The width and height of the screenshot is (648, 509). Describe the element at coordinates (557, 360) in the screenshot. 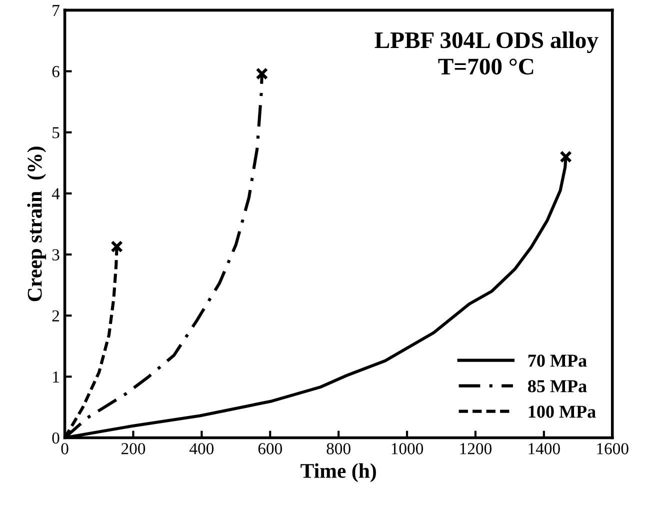

I see `legend-label: 70 MPa` at that location.